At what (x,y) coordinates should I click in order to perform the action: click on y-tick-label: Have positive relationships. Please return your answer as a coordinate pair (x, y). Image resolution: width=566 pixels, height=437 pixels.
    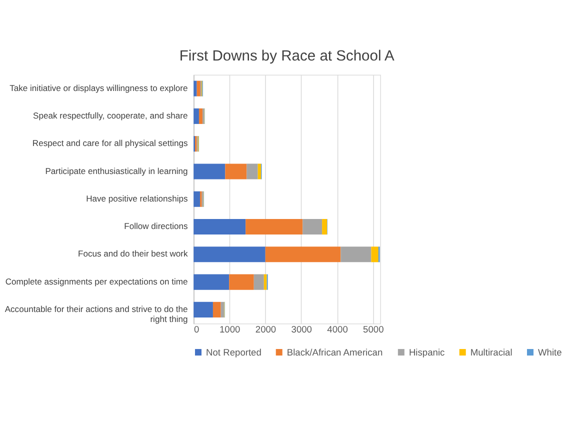
    Looking at the image, I should click on (137, 198).